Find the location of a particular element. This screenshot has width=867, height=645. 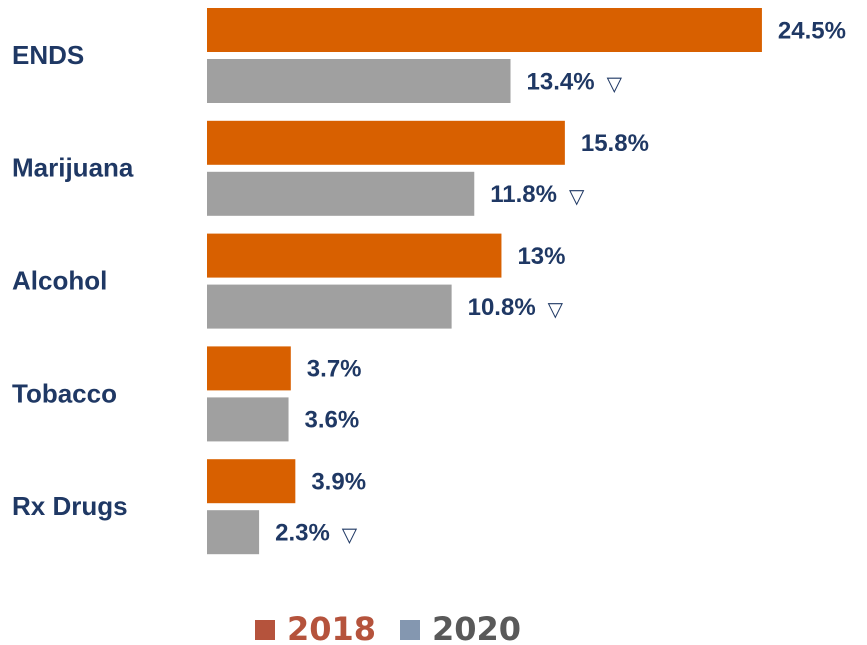

legend-label: 2020 is located at coordinates (476, 627).